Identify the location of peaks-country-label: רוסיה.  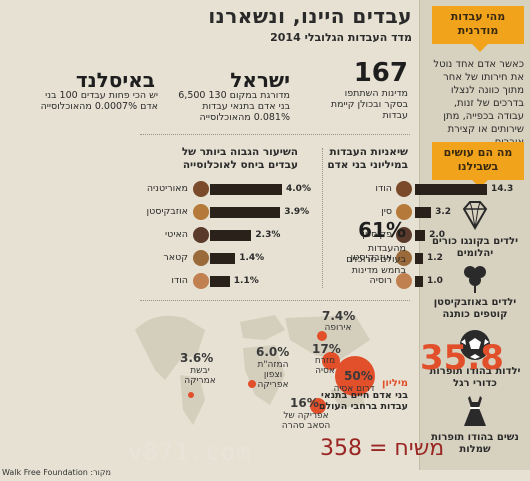
(380, 280).